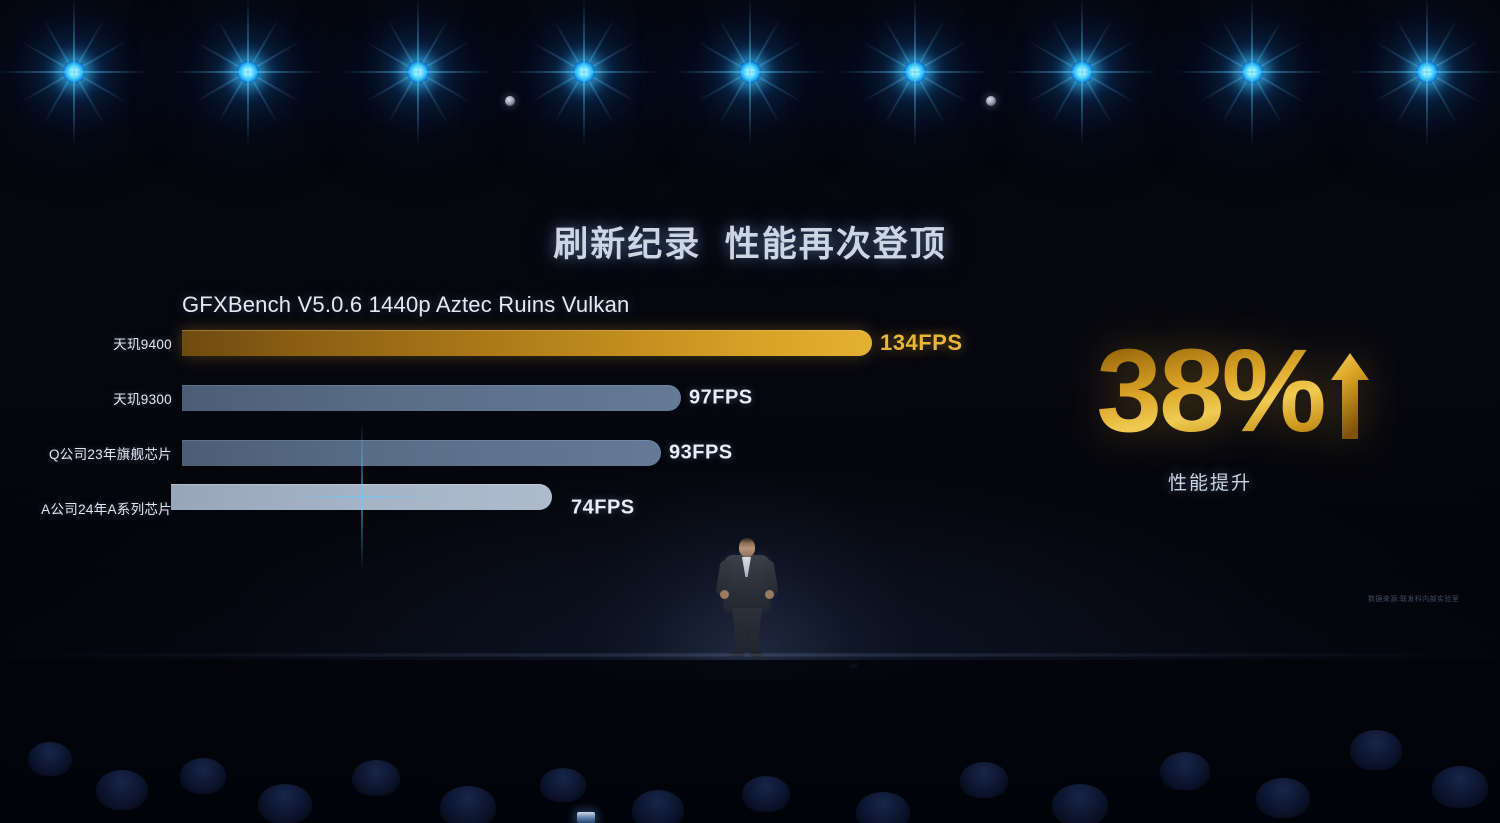  What do you see at coordinates (1209, 483) in the screenshot?
I see `gain-caption: 性能提升` at bounding box center [1209, 483].